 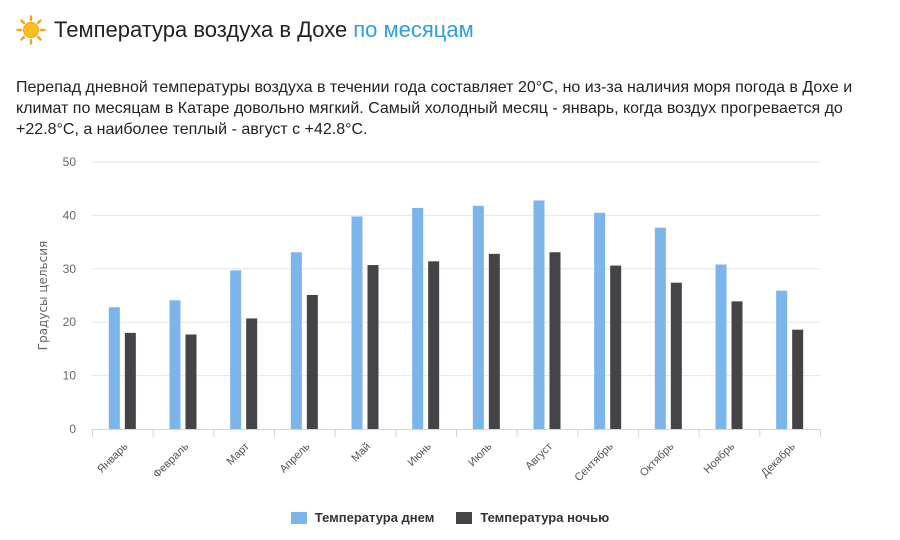 What do you see at coordinates (778, 459) in the screenshot?
I see `x-tick-label: Декабрь` at bounding box center [778, 459].